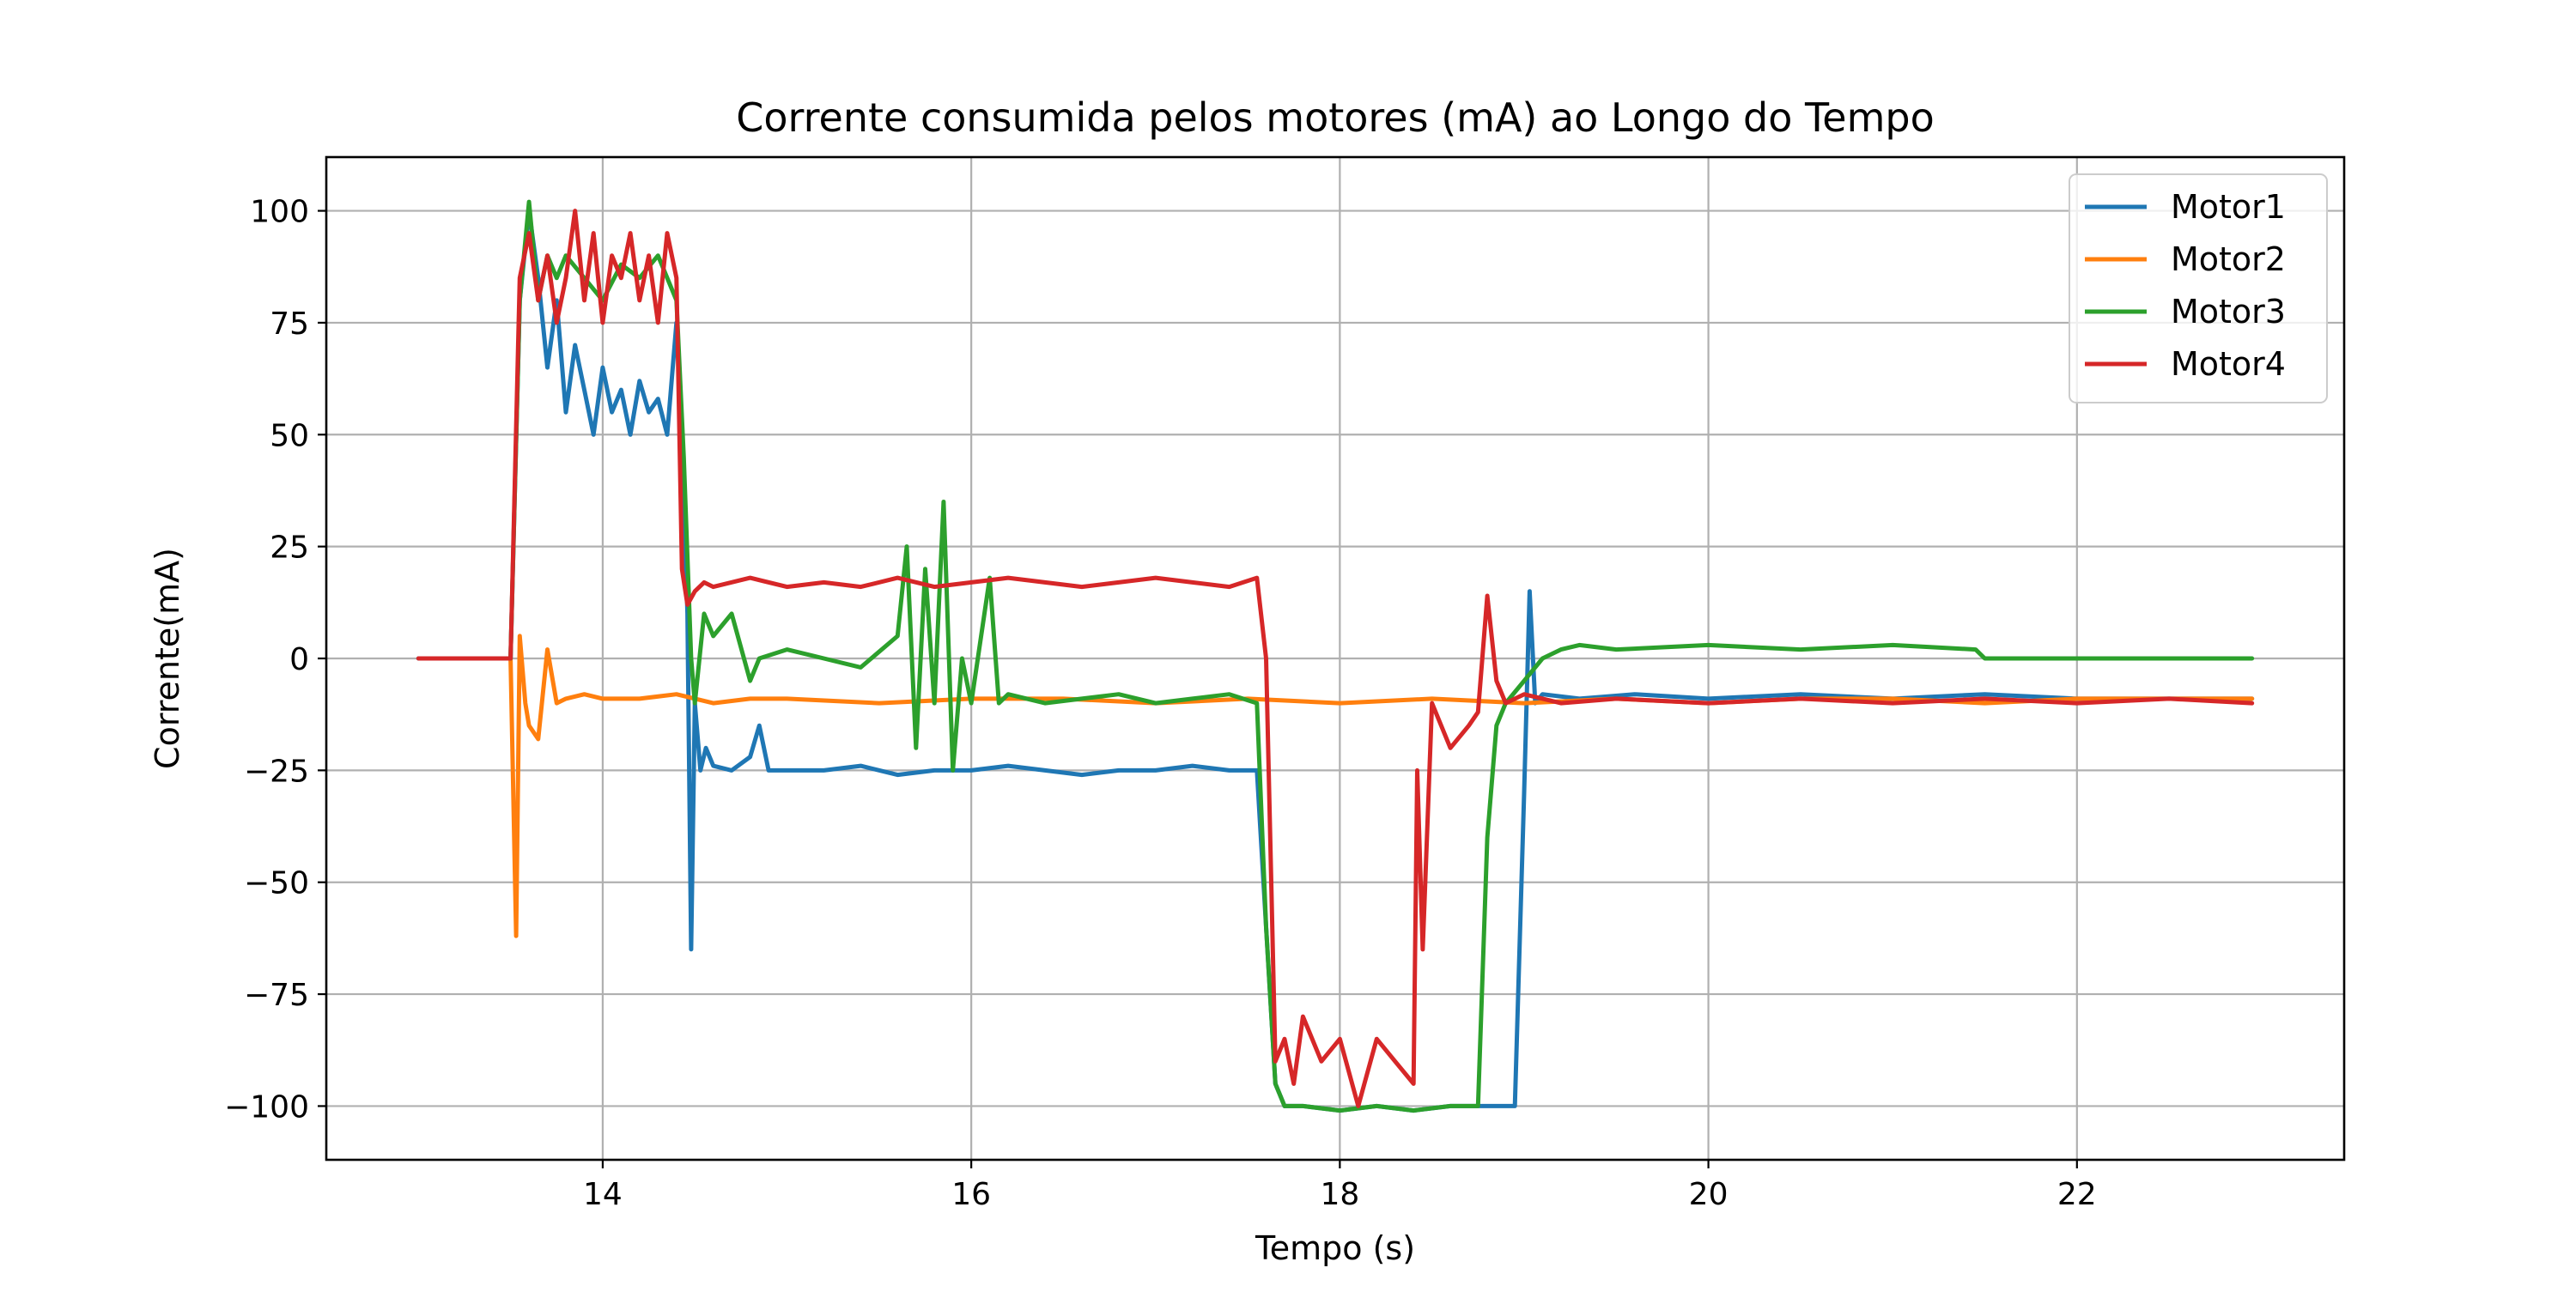 The width and height of the screenshot is (2576, 1292). I want to click on y-tick-label: 0, so click(299, 659).